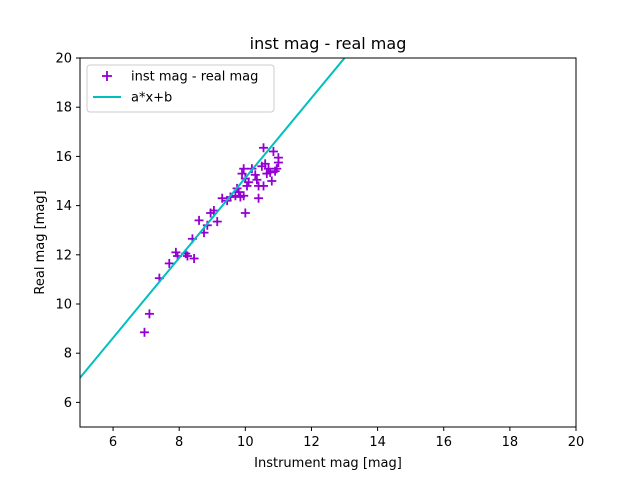 Image resolution: width=640 pixels, height=480 pixels. What do you see at coordinates (63, 59) in the screenshot?
I see `y-tick-label: 20` at bounding box center [63, 59].